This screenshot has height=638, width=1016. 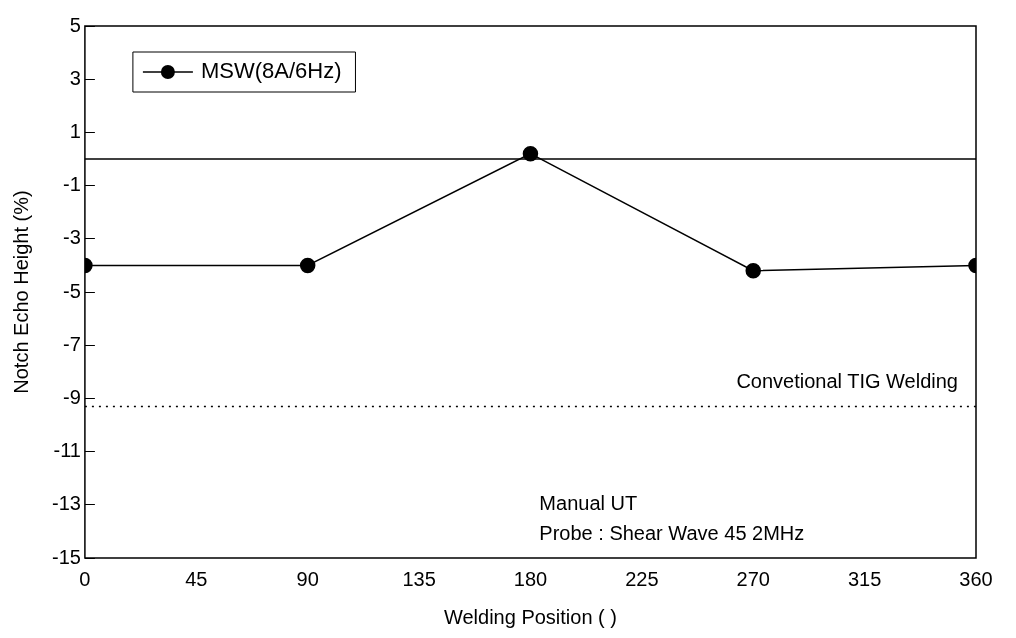 What do you see at coordinates (588, 502) in the screenshot?
I see `annotation: Manual UT` at bounding box center [588, 502].